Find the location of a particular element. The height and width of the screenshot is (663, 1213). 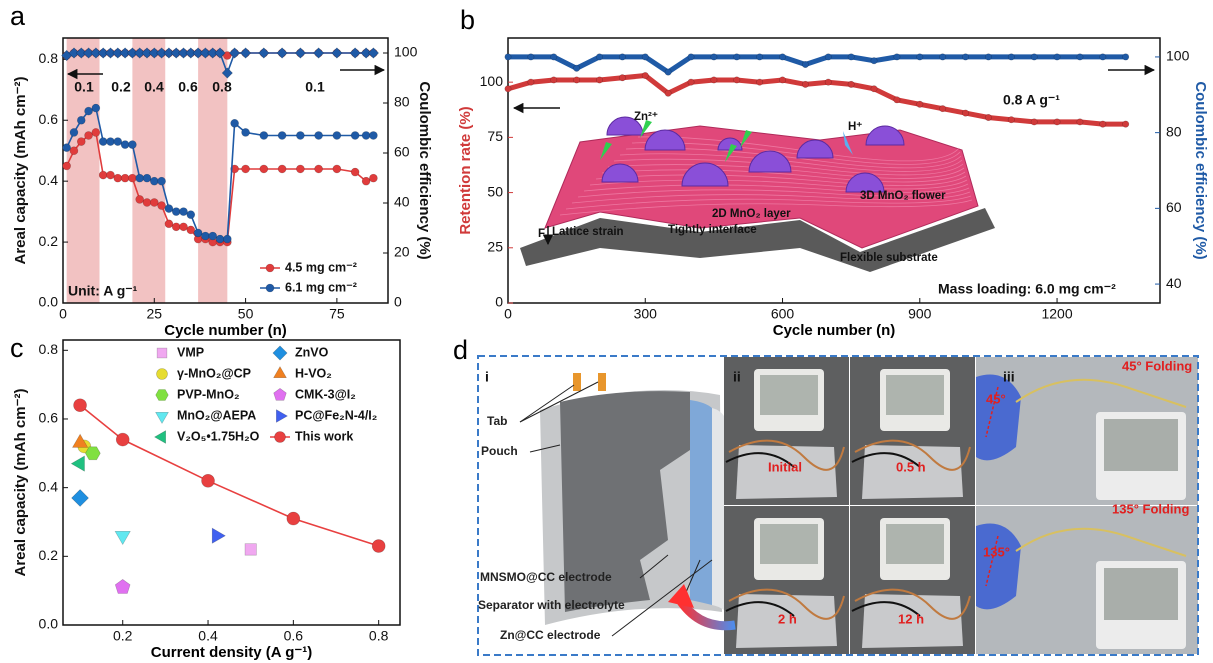

legend-label: CMK-3@I₂ is located at coordinates (325, 394).